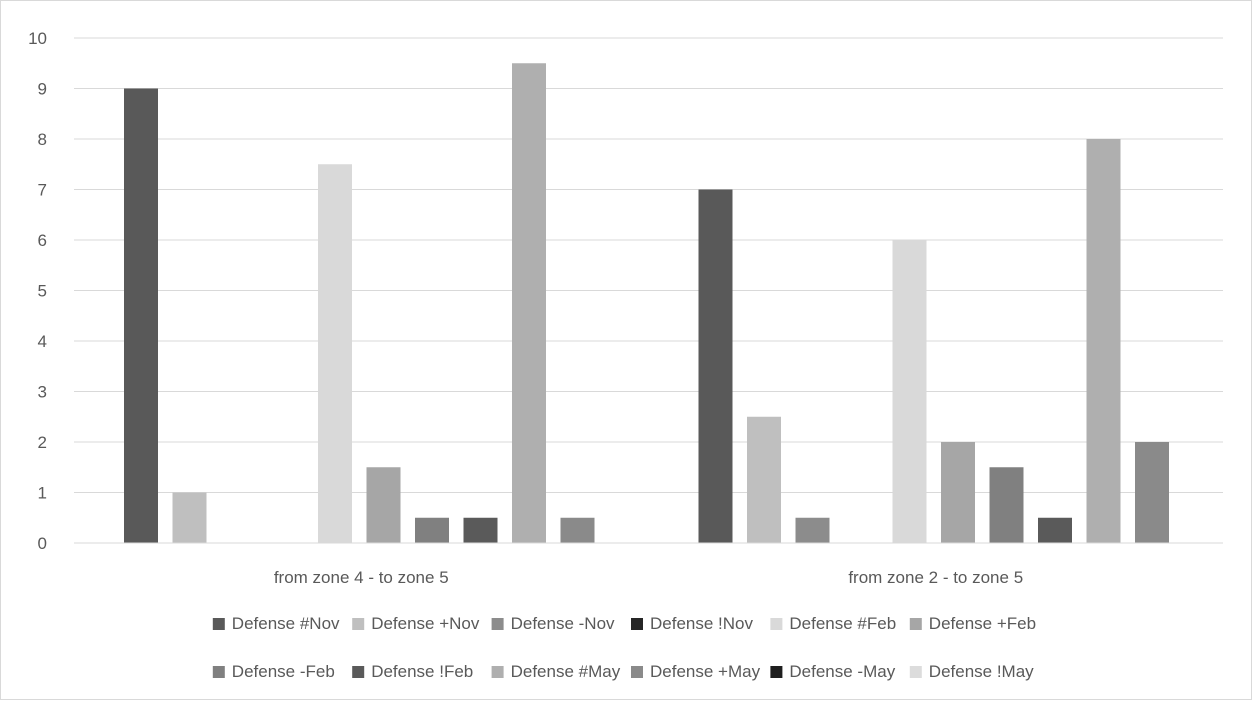 The width and height of the screenshot is (1252, 704). I want to click on x-tick-label: from zone 2 - to zone 5, so click(935, 577).